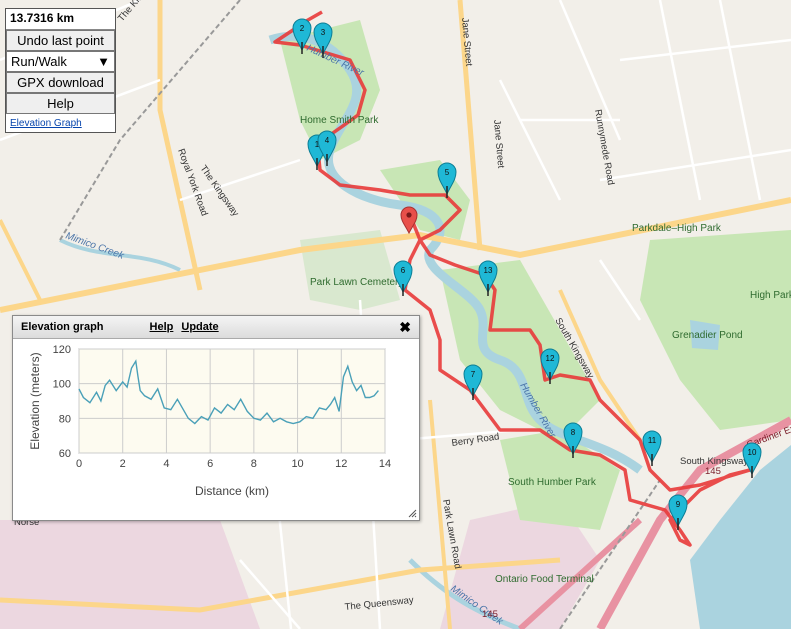  Describe the element at coordinates (752, 460) in the screenshot. I see `route-marker: 10` at that location.